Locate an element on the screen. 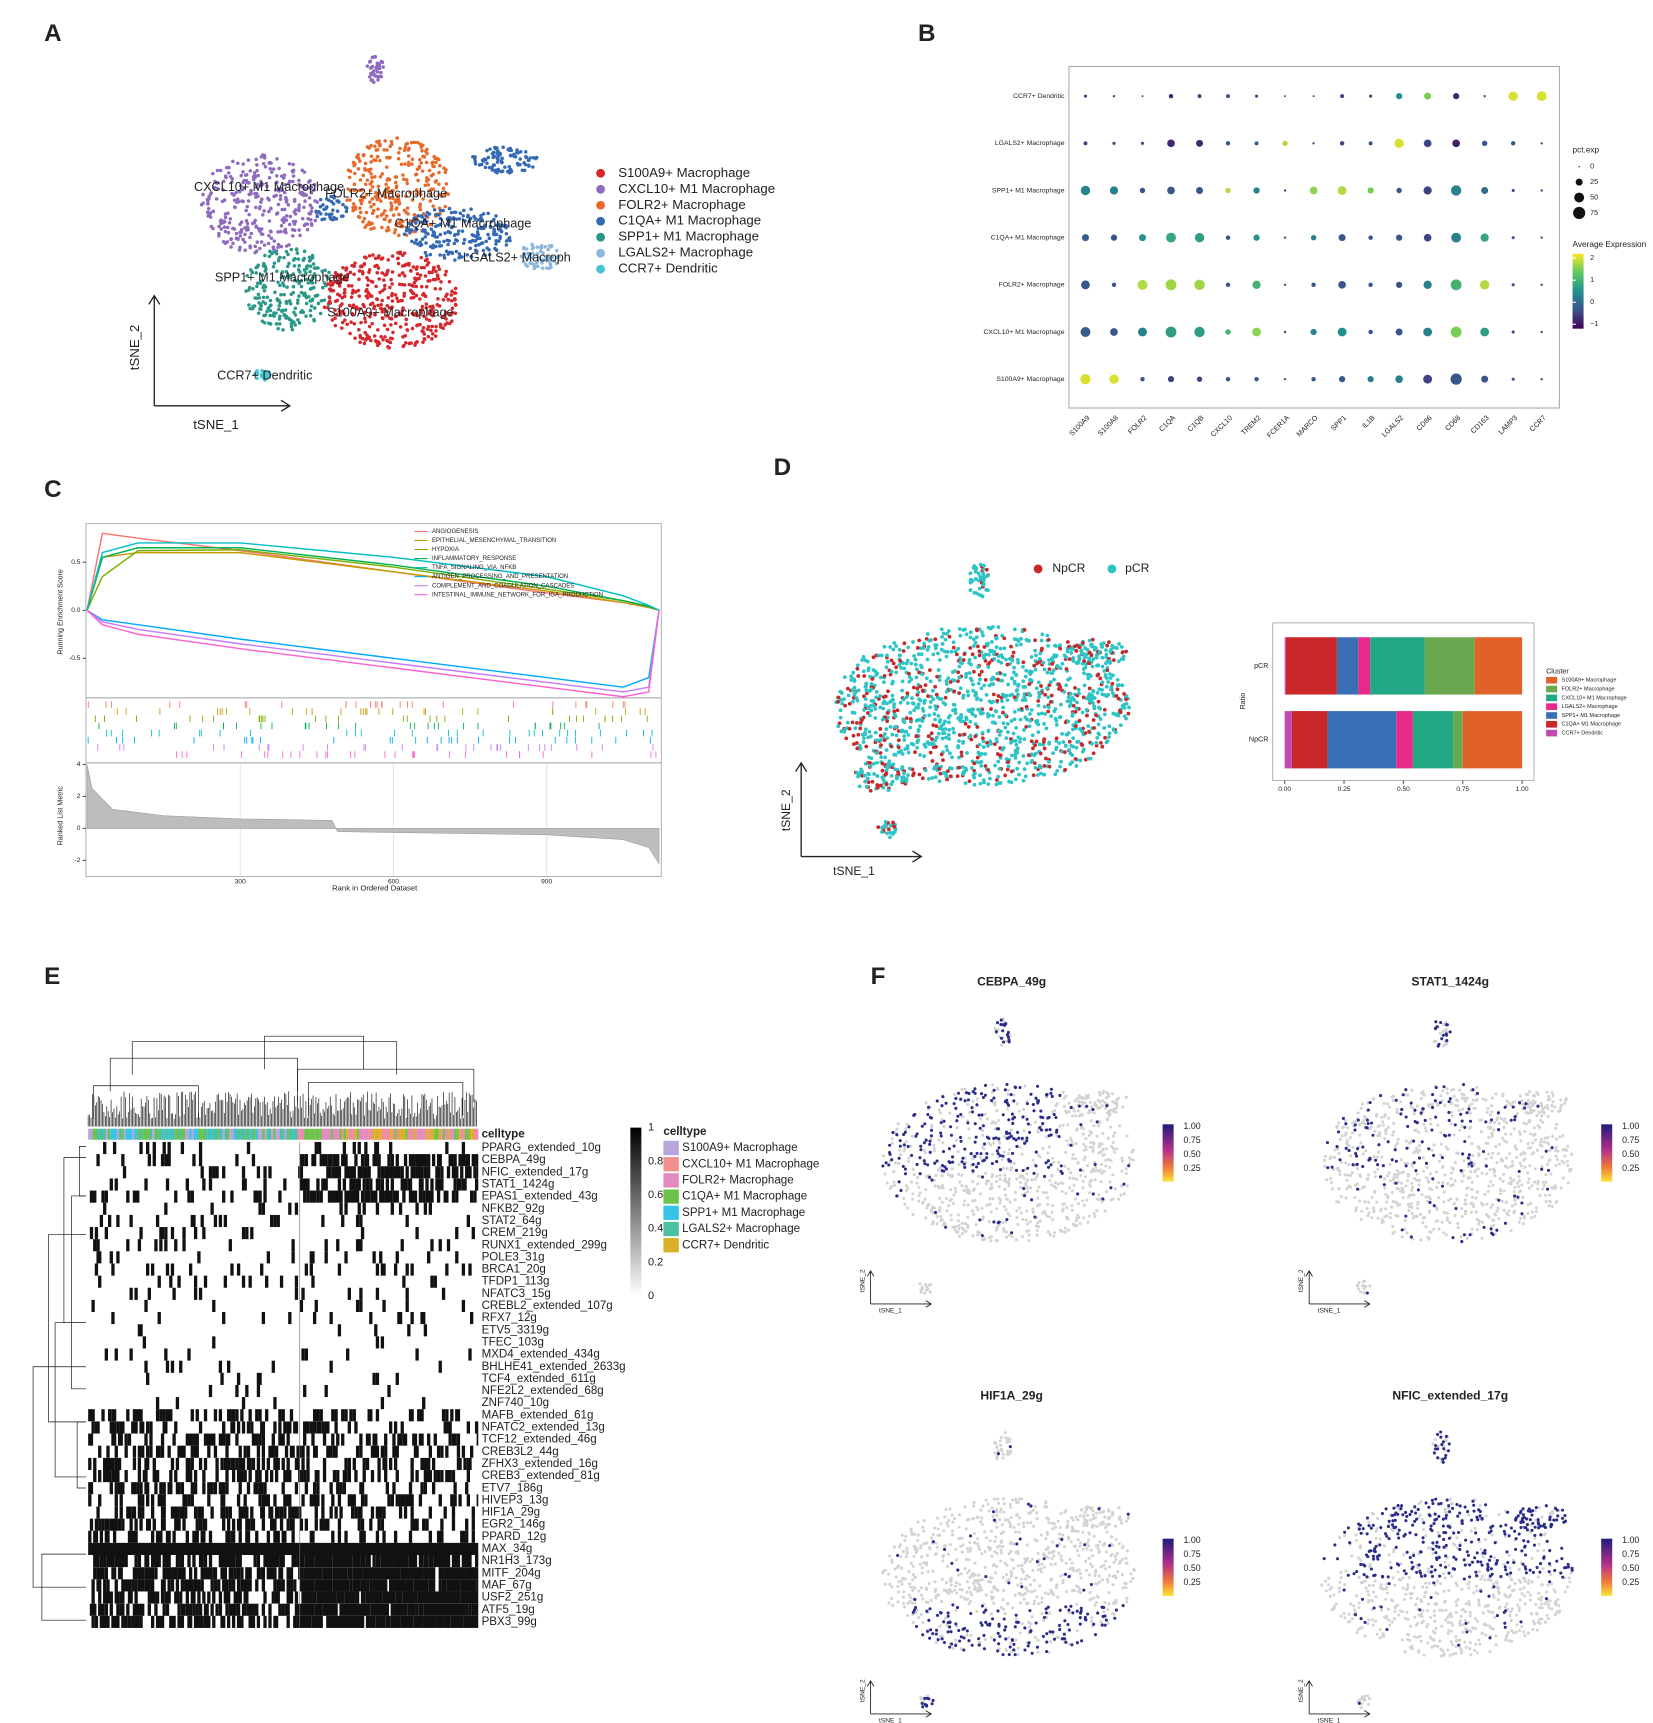  legend-label: CXCL10+ M1 Macrophage is located at coordinates (1594, 698).